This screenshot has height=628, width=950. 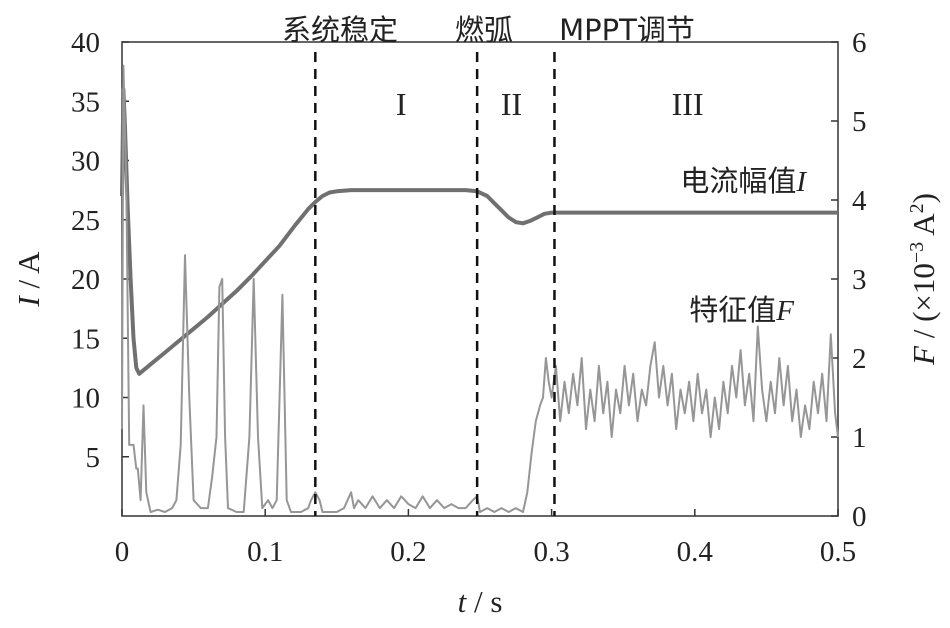 I want to click on y-right-axis-title: F / (×10−3 A2), so click(x=923, y=279).